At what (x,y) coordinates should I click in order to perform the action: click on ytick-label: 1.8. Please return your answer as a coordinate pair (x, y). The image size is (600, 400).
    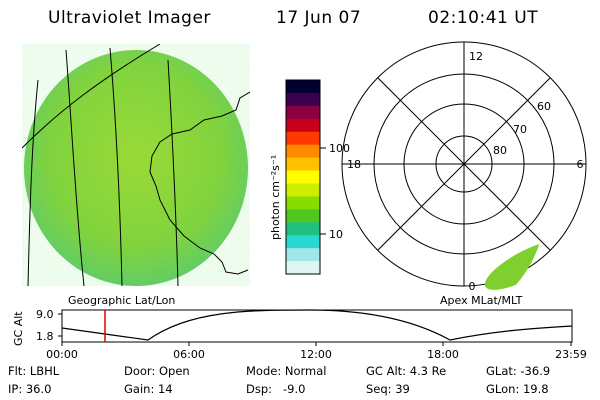
    Looking at the image, I should click on (45, 336).